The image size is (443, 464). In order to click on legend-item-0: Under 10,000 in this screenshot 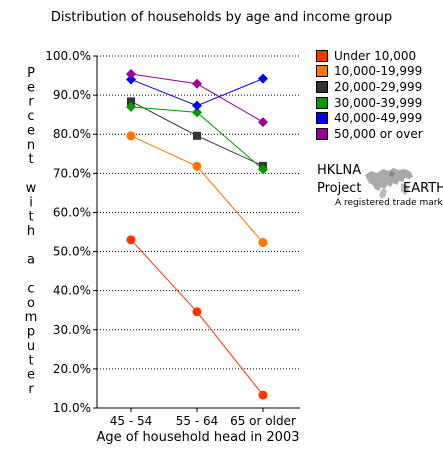, I will do `click(369, 56)`.